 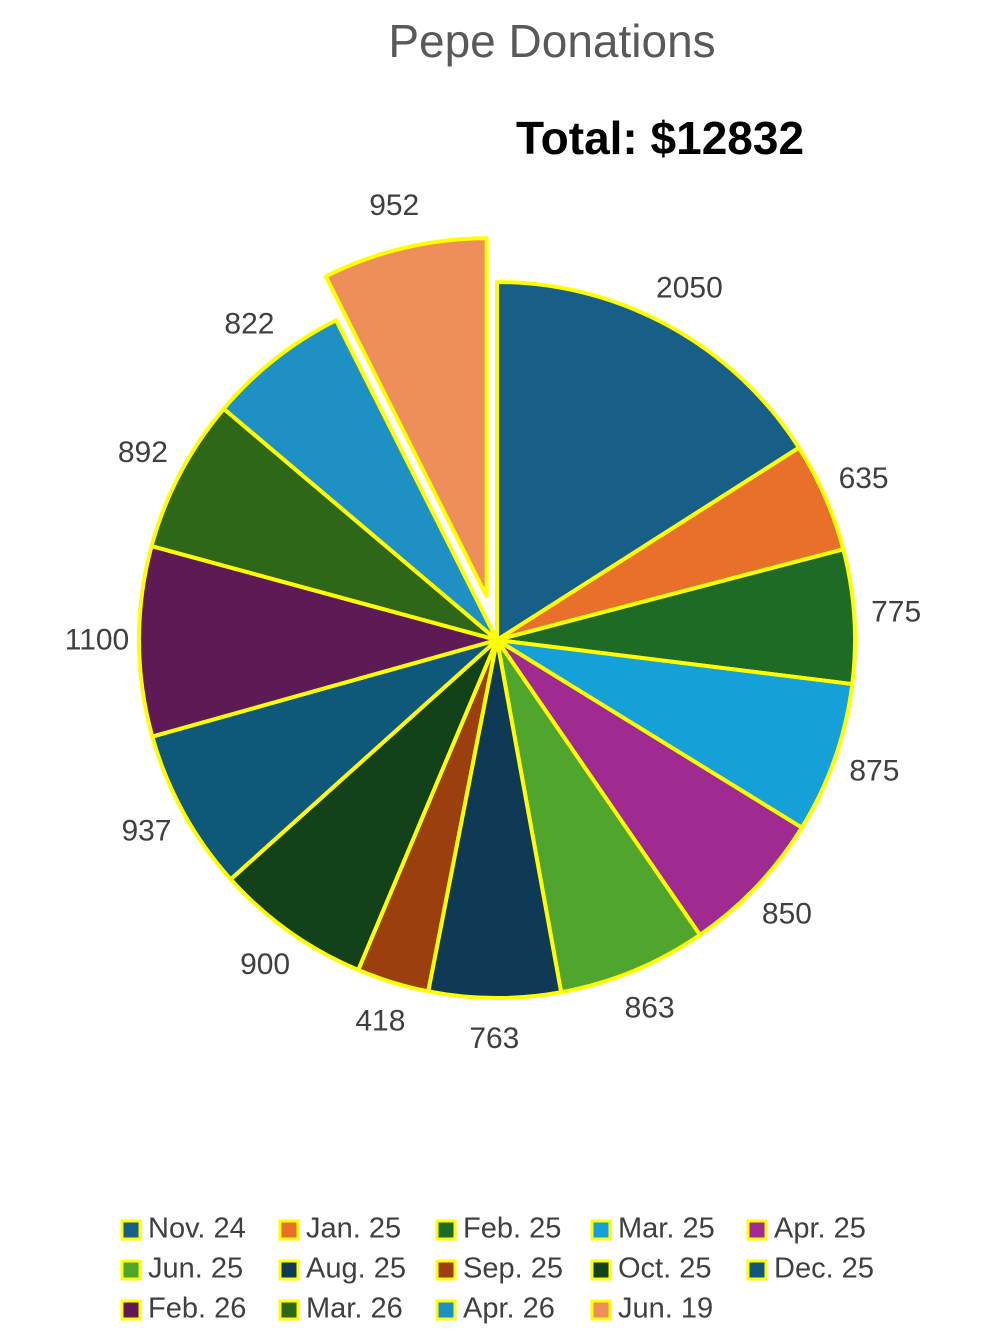 What do you see at coordinates (380, 1021) in the screenshot?
I see `data-label: 418` at bounding box center [380, 1021].